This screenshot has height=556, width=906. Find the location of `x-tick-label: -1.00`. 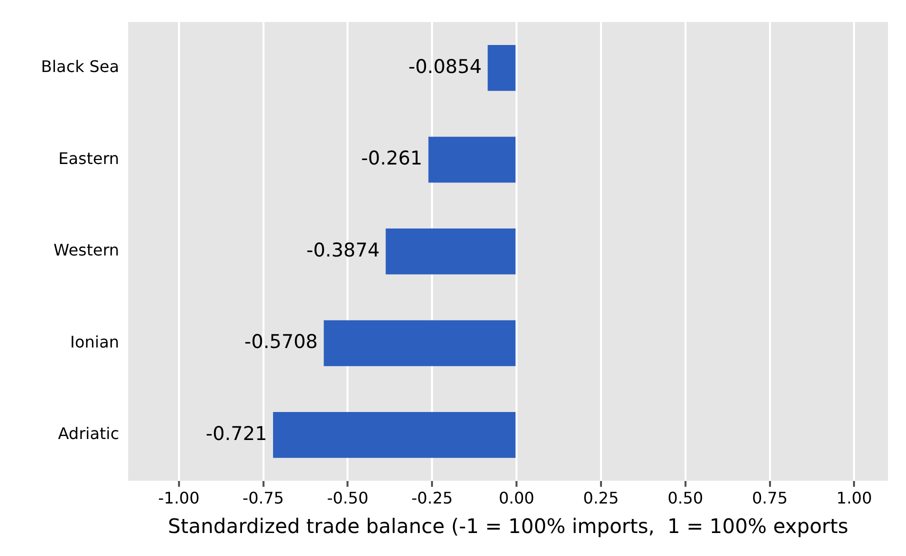

x-tick-label: -1.00 is located at coordinates (179, 498).